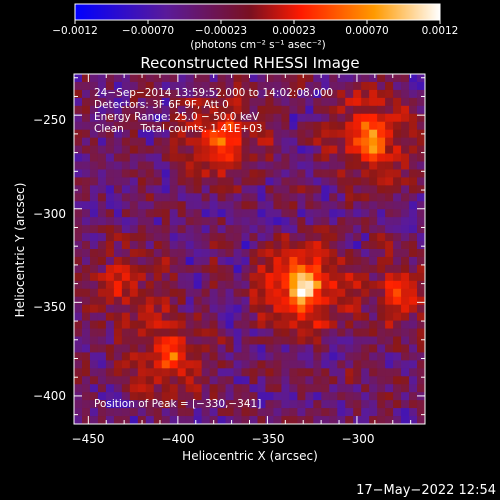 The width and height of the screenshot is (500, 500). I want to click on y-tick-label-1: −300, so click(49, 214).